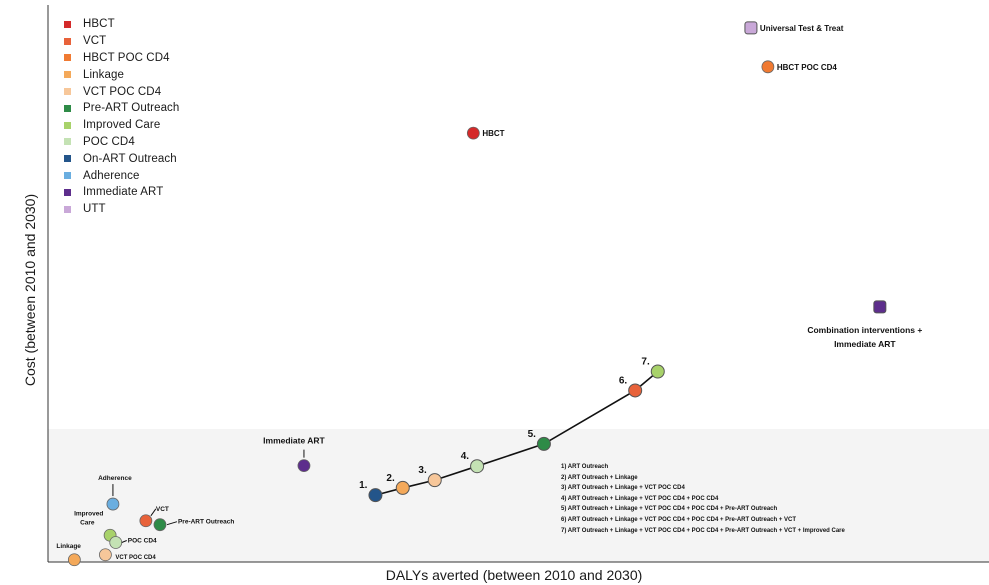 This screenshot has height=585, width=989. Describe the element at coordinates (585, 467) in the screenshot. I see `frontier-note: 1) ART Outreach` at that location.